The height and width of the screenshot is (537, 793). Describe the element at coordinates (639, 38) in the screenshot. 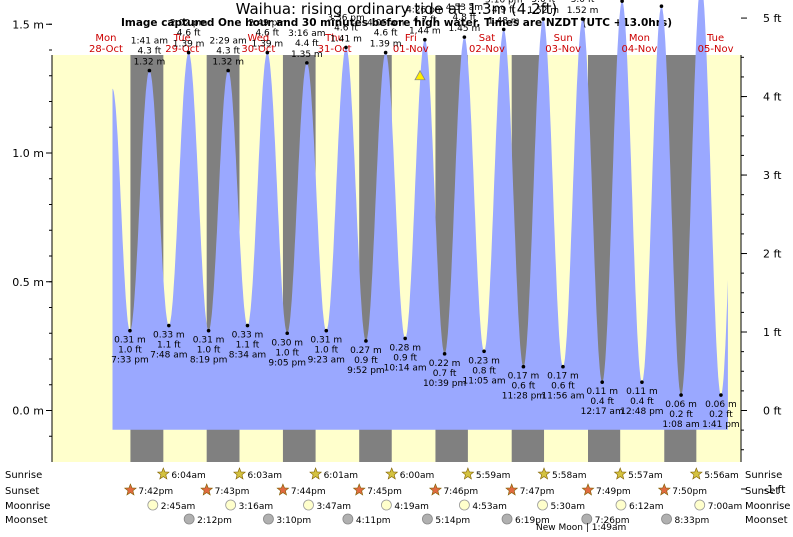

I see `day-label: Mon` at that location.